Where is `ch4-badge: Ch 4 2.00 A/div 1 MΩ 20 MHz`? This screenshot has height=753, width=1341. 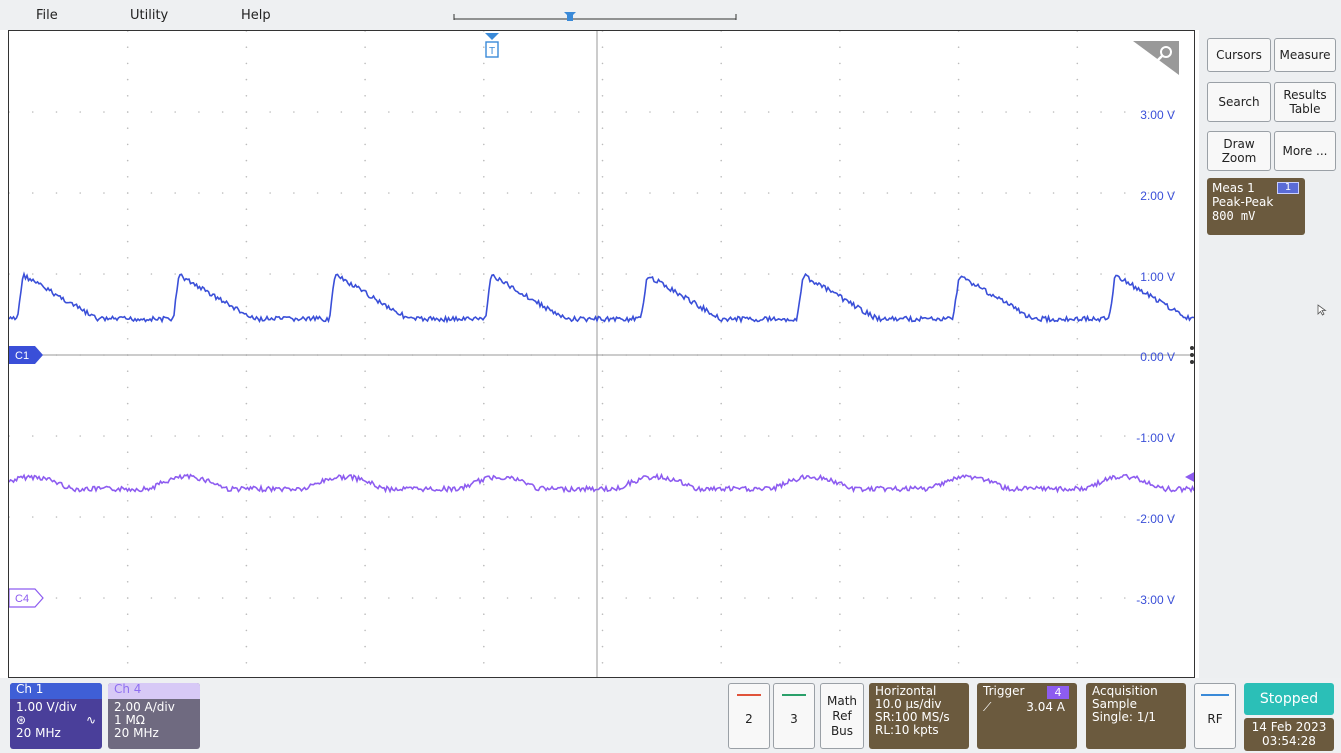 ch4-badge: Ch 4 2.00 A/div 1 MΩ 20 MHz is located at coordinates (154, 716).